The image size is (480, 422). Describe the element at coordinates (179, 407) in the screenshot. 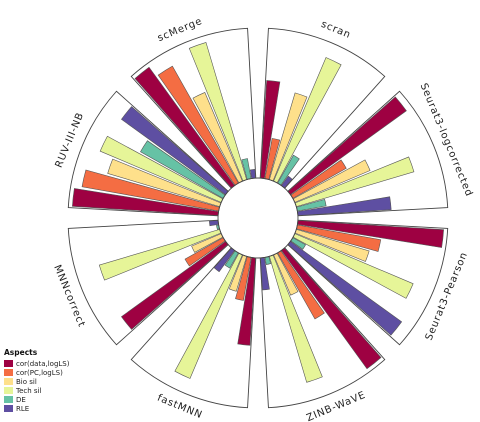

I see `group-label: fastMNN` at that location.